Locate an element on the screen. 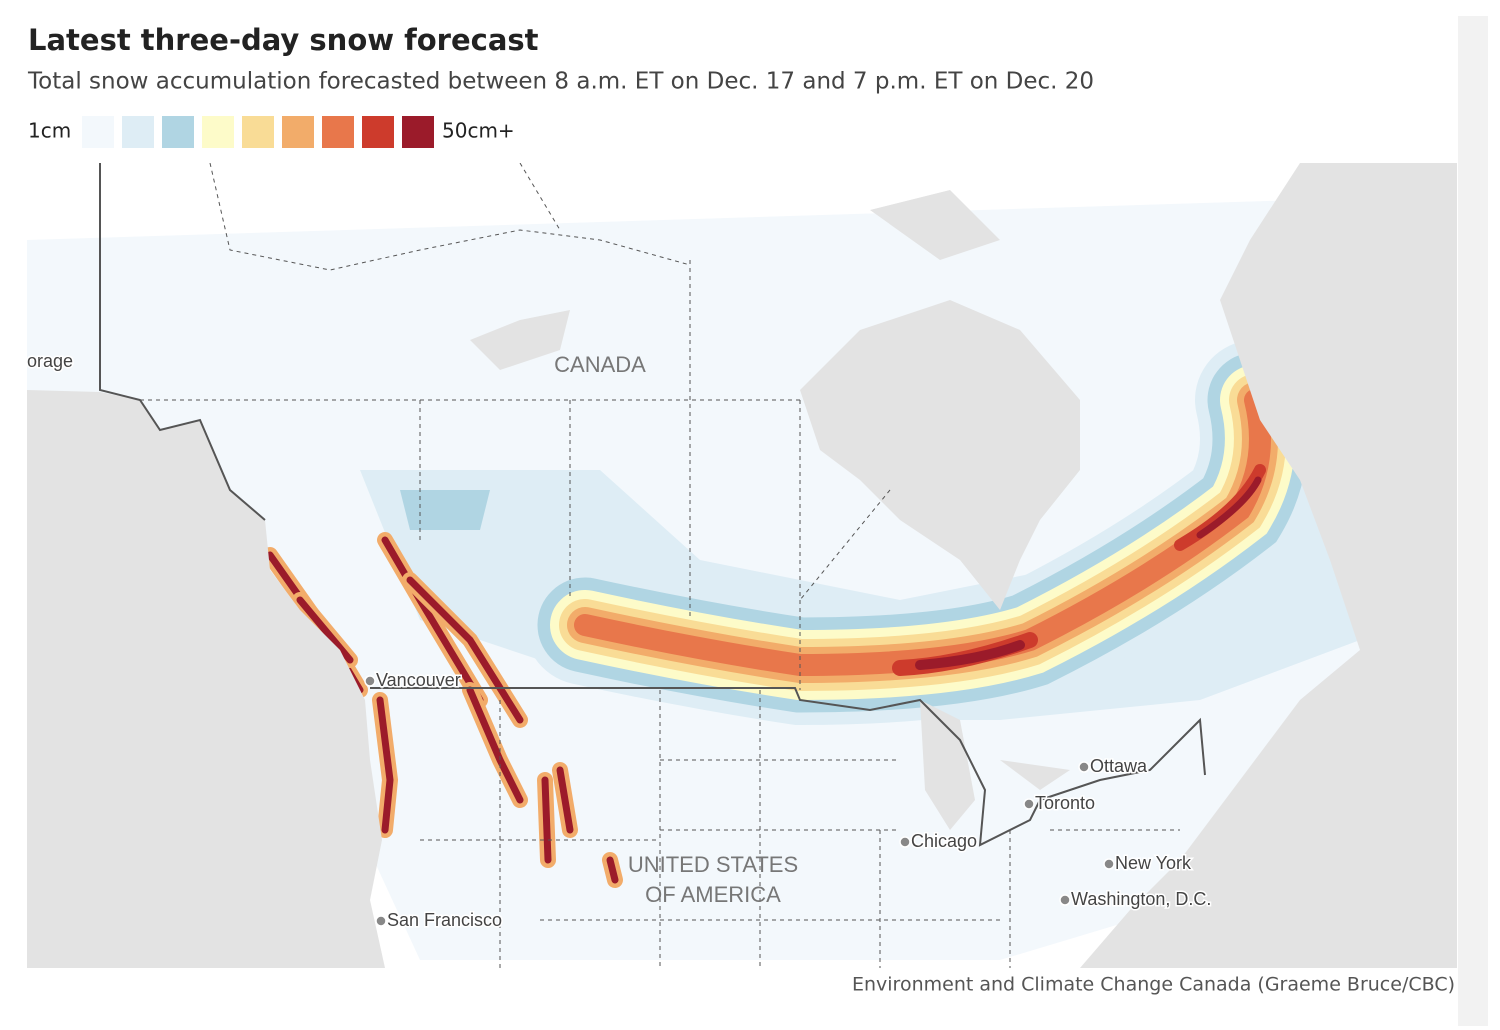  country-label: OF AMERICA is located at coordinates (713, 894).